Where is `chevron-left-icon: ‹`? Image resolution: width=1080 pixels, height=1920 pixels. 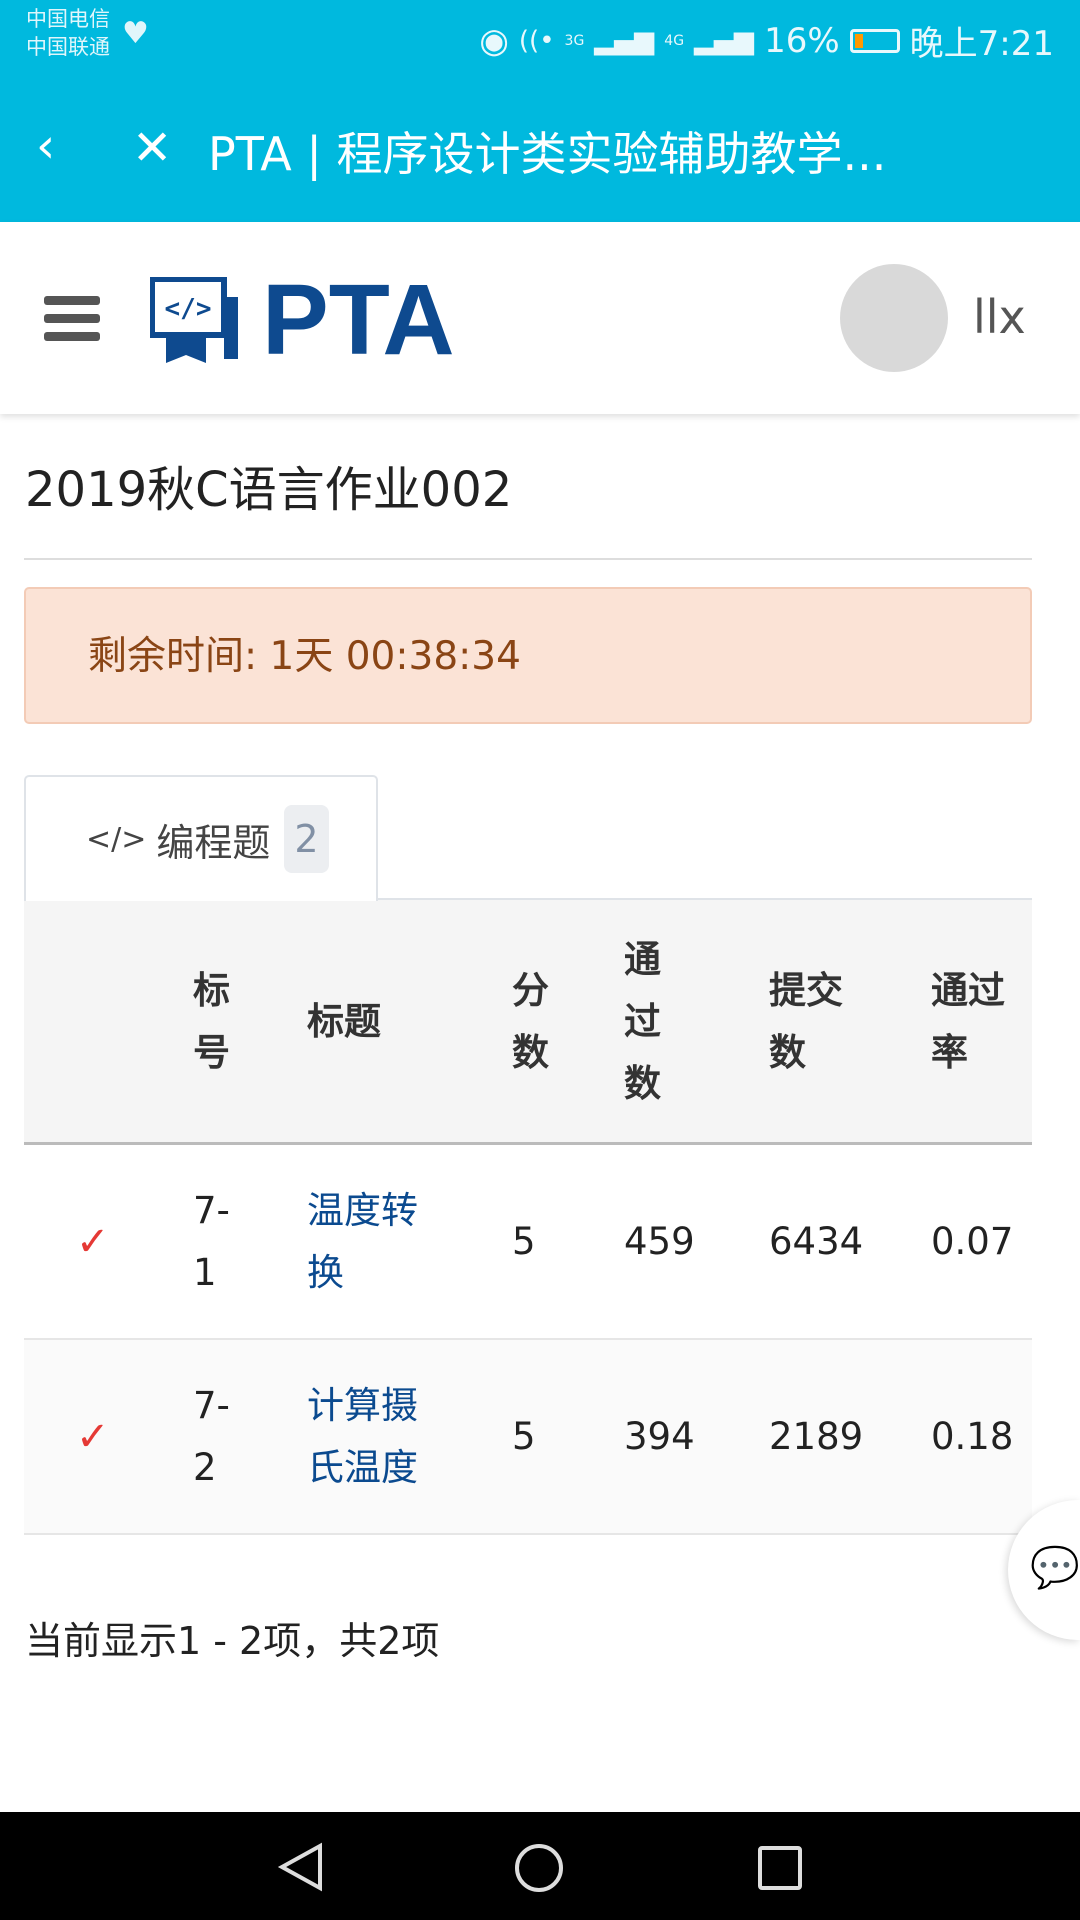 chevron-left-icon: ‹ is located at coordinates (46, 146).